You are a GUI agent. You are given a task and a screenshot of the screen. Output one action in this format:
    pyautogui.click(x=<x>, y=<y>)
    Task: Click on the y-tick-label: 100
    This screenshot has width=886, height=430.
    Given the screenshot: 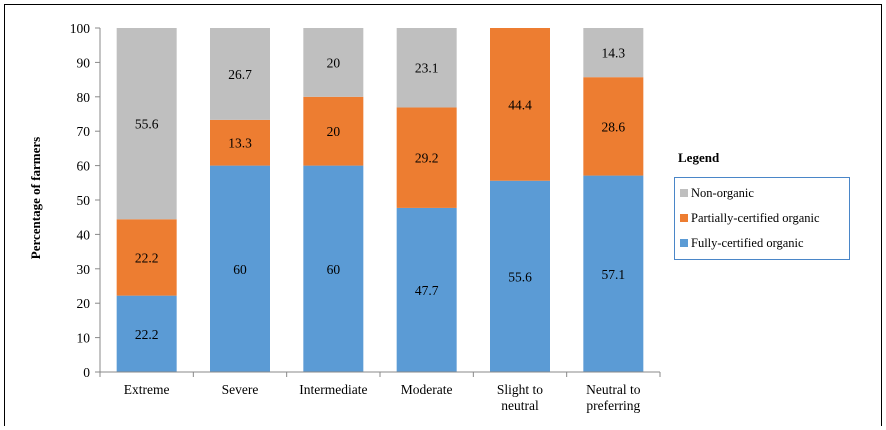 What is the action you would take?
    pyautogui.click(x=80, y=28)
    